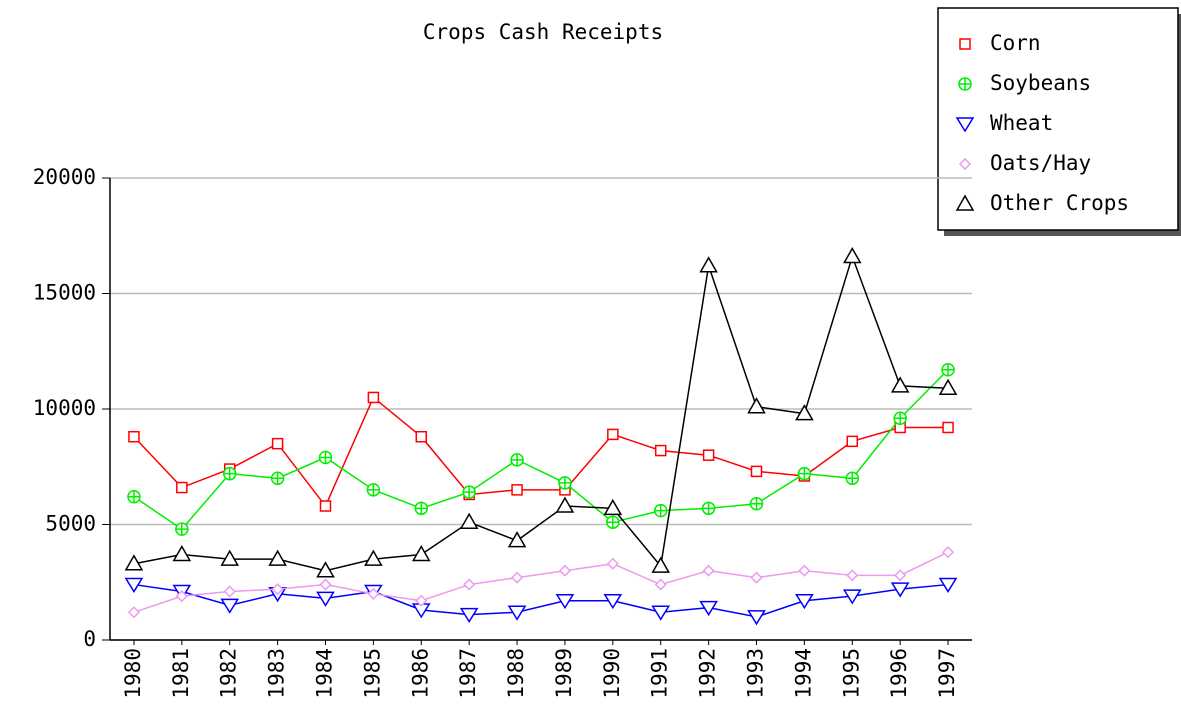  I want to click on y-tick-label: 20000, so click(64, 177).